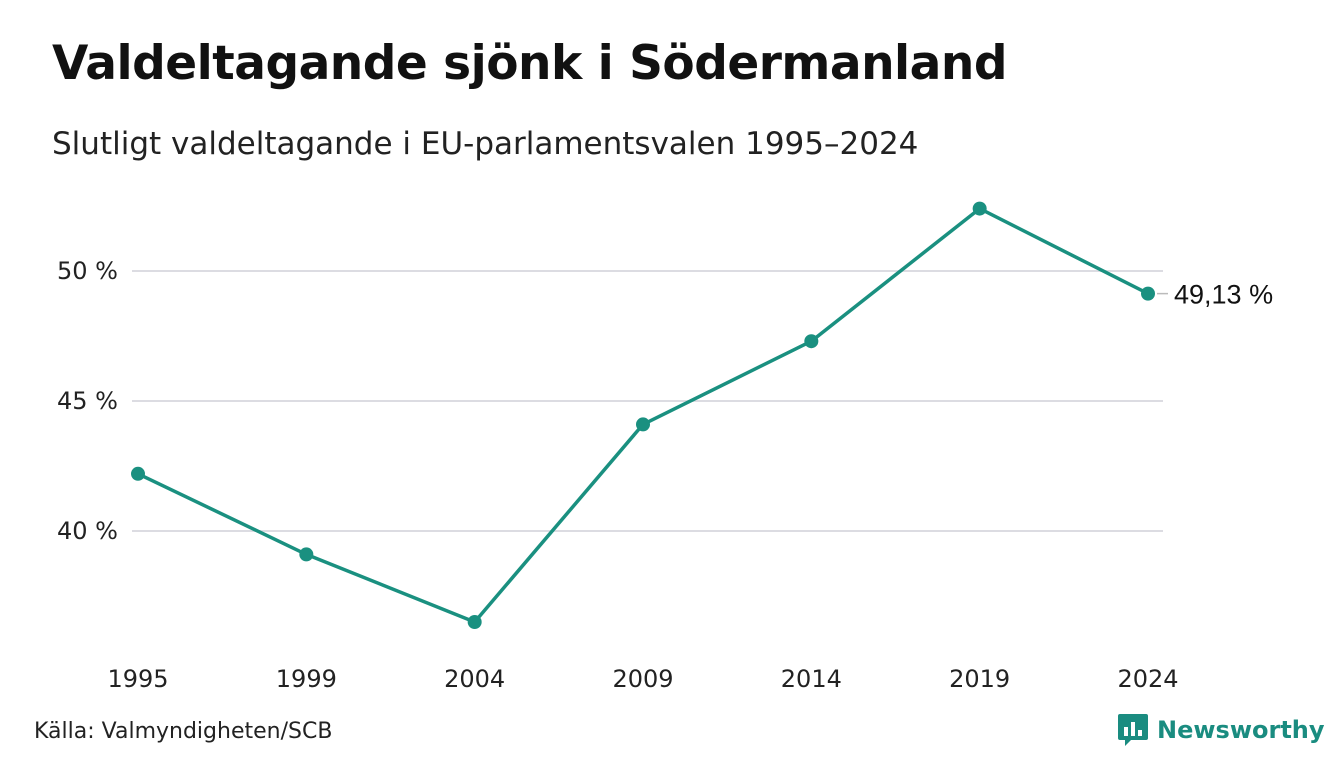  I want to click on y-axis-ticks: 40 % 45 % 50 %, so click(87, 401).